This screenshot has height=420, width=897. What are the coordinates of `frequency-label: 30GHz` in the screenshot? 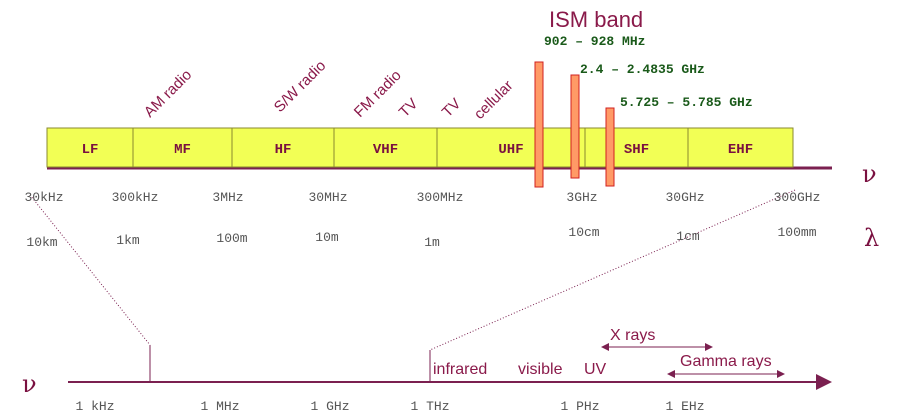 It's located at (684, 197).